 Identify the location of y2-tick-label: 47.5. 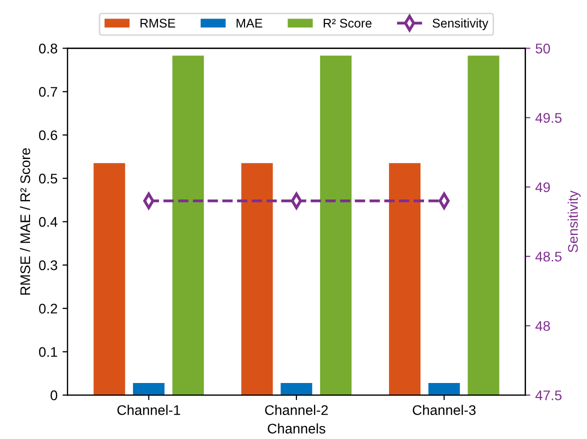
(548, 395).